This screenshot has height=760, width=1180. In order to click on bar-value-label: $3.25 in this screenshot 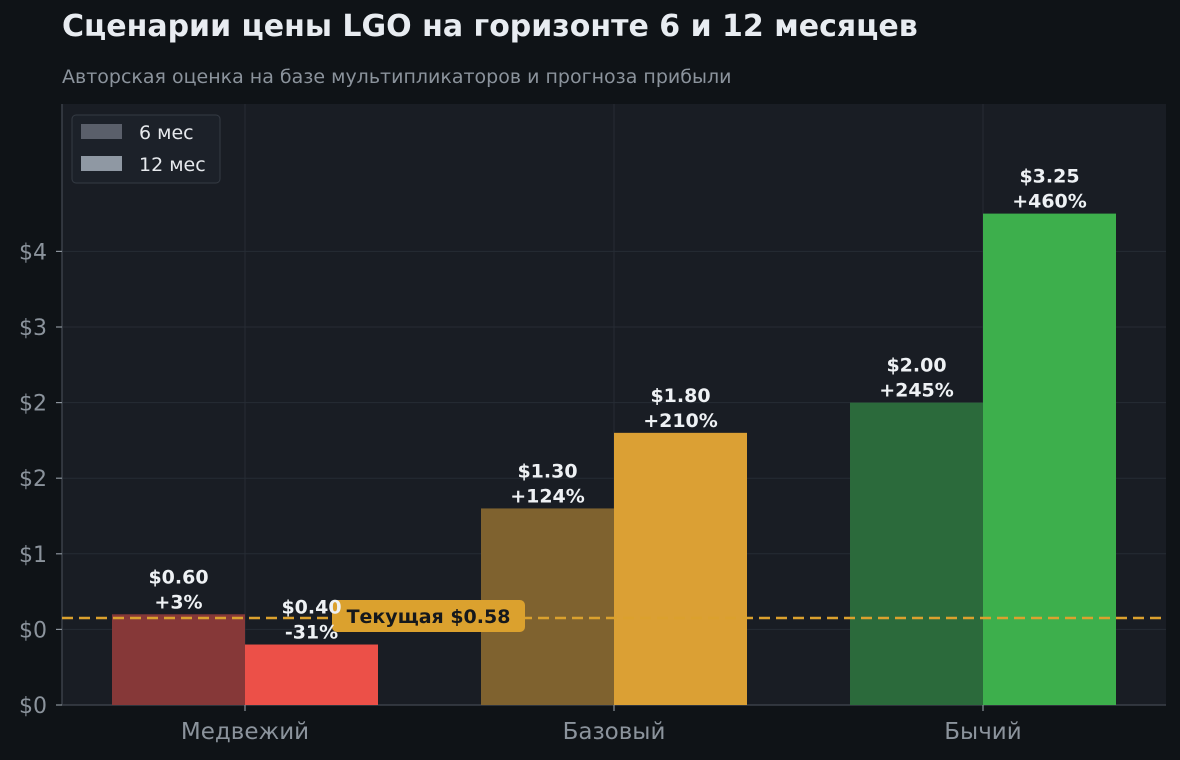, I will do `click(1049, 177)`.